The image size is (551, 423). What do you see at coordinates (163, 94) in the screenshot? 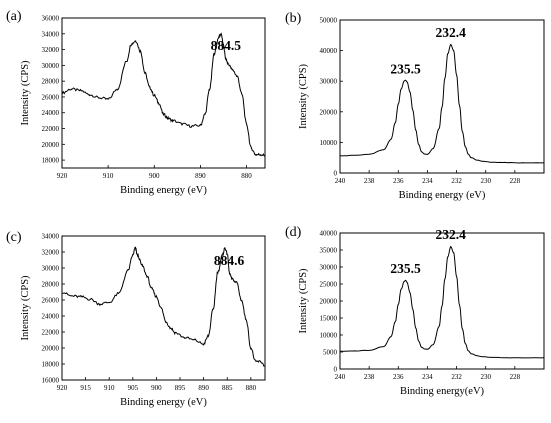
I see `spectrum-line-a` at bounding box center [163, 94].